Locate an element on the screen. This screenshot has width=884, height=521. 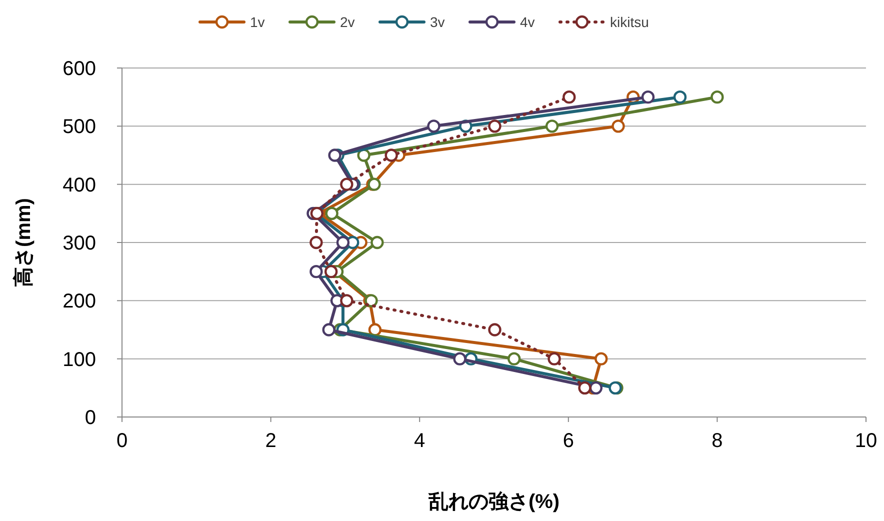
x-tick-label: 8 is located at coordinates (717, 441).